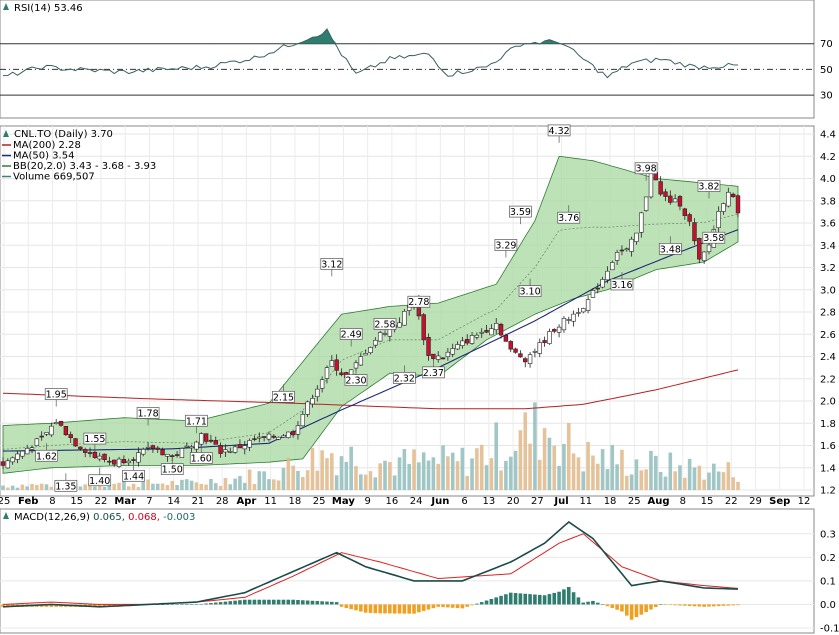 The width and height of the screenshot is (839, 635). Describe the element at coordinates (683, 501) in the screenshot. I see `date-tick-label: 8` at that location.